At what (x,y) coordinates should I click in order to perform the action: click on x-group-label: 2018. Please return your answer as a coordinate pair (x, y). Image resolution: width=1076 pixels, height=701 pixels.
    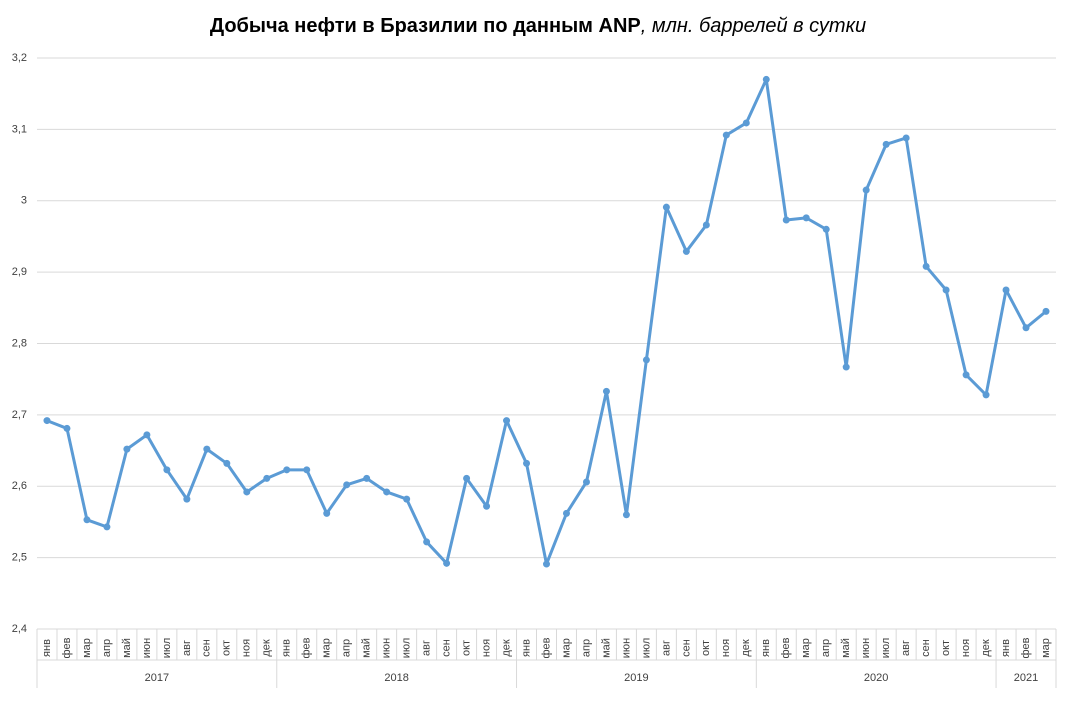
    Looking at the image, I should click on (396, 678).